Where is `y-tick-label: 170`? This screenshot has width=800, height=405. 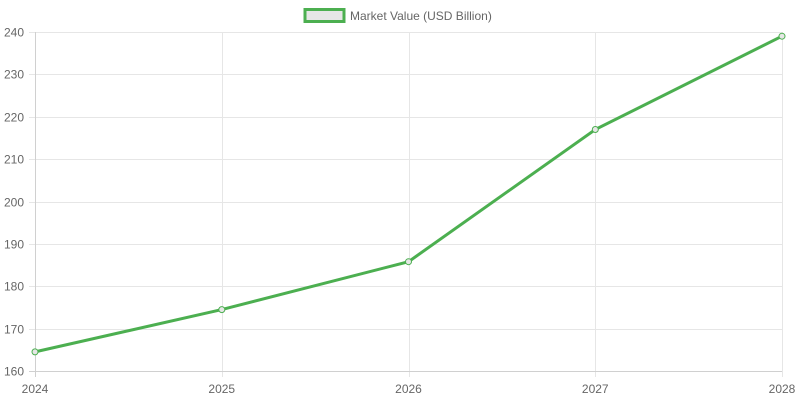 y-tick-label: 170 is located at coordinates (14, 330).